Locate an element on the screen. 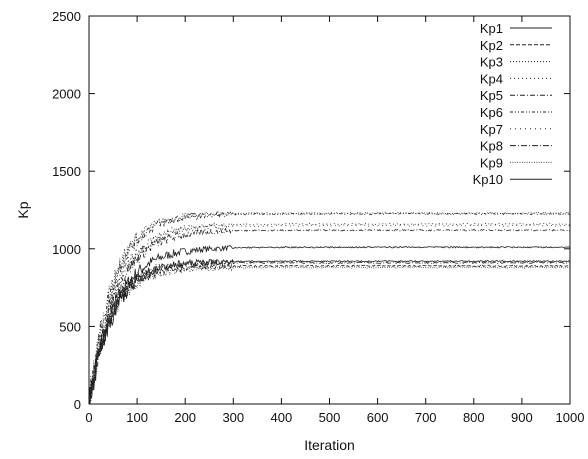  x-axis-label: Iteration is located at coordinates (329, 445).